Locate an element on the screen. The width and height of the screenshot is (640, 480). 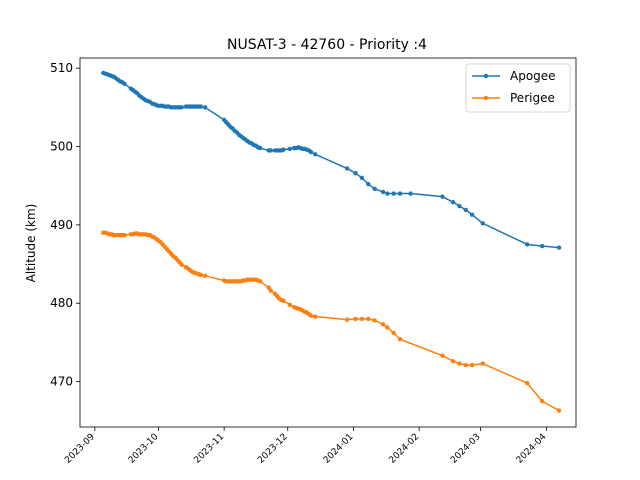
chart-title: NUSAT-3 - 42760 - Priority :4 is located at coordinates (327, 45).